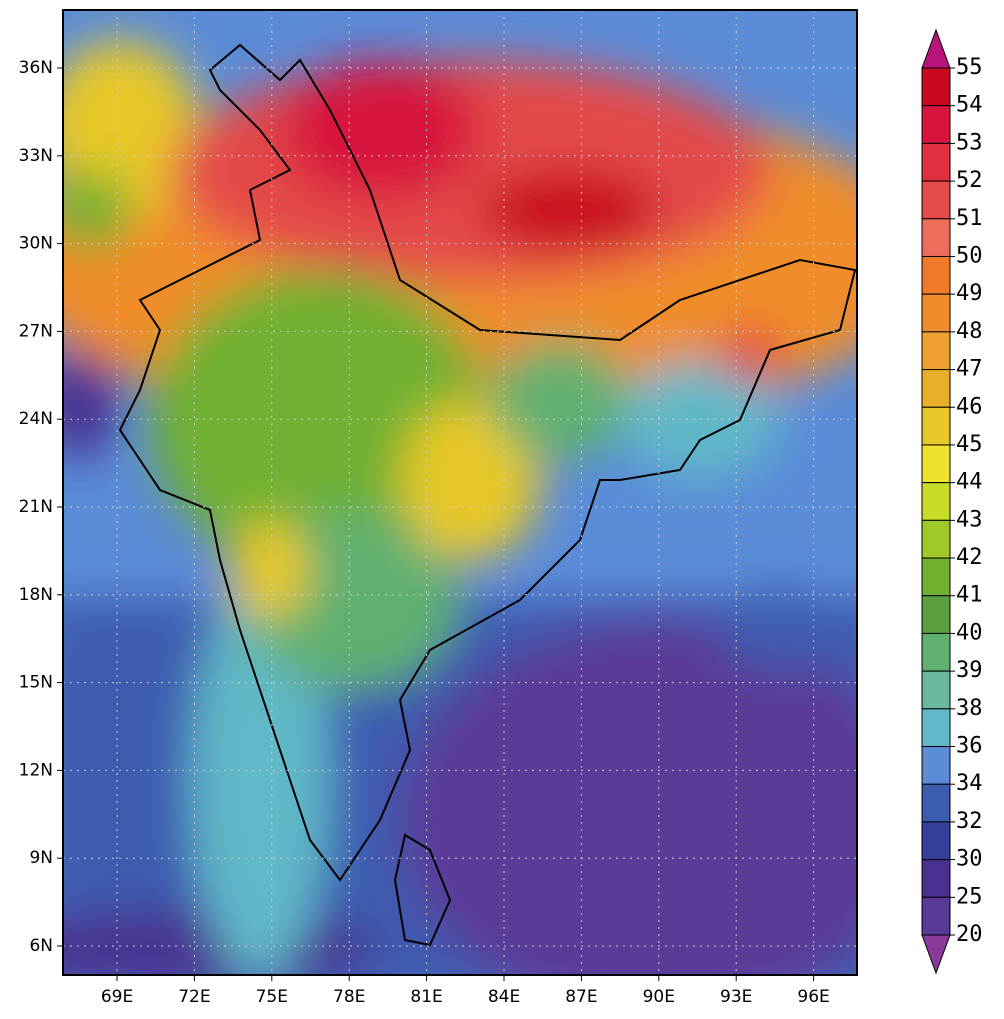 This screenshot has width=1004, height=1019. I want to click on lat-label: 9N, so click(41, 858).